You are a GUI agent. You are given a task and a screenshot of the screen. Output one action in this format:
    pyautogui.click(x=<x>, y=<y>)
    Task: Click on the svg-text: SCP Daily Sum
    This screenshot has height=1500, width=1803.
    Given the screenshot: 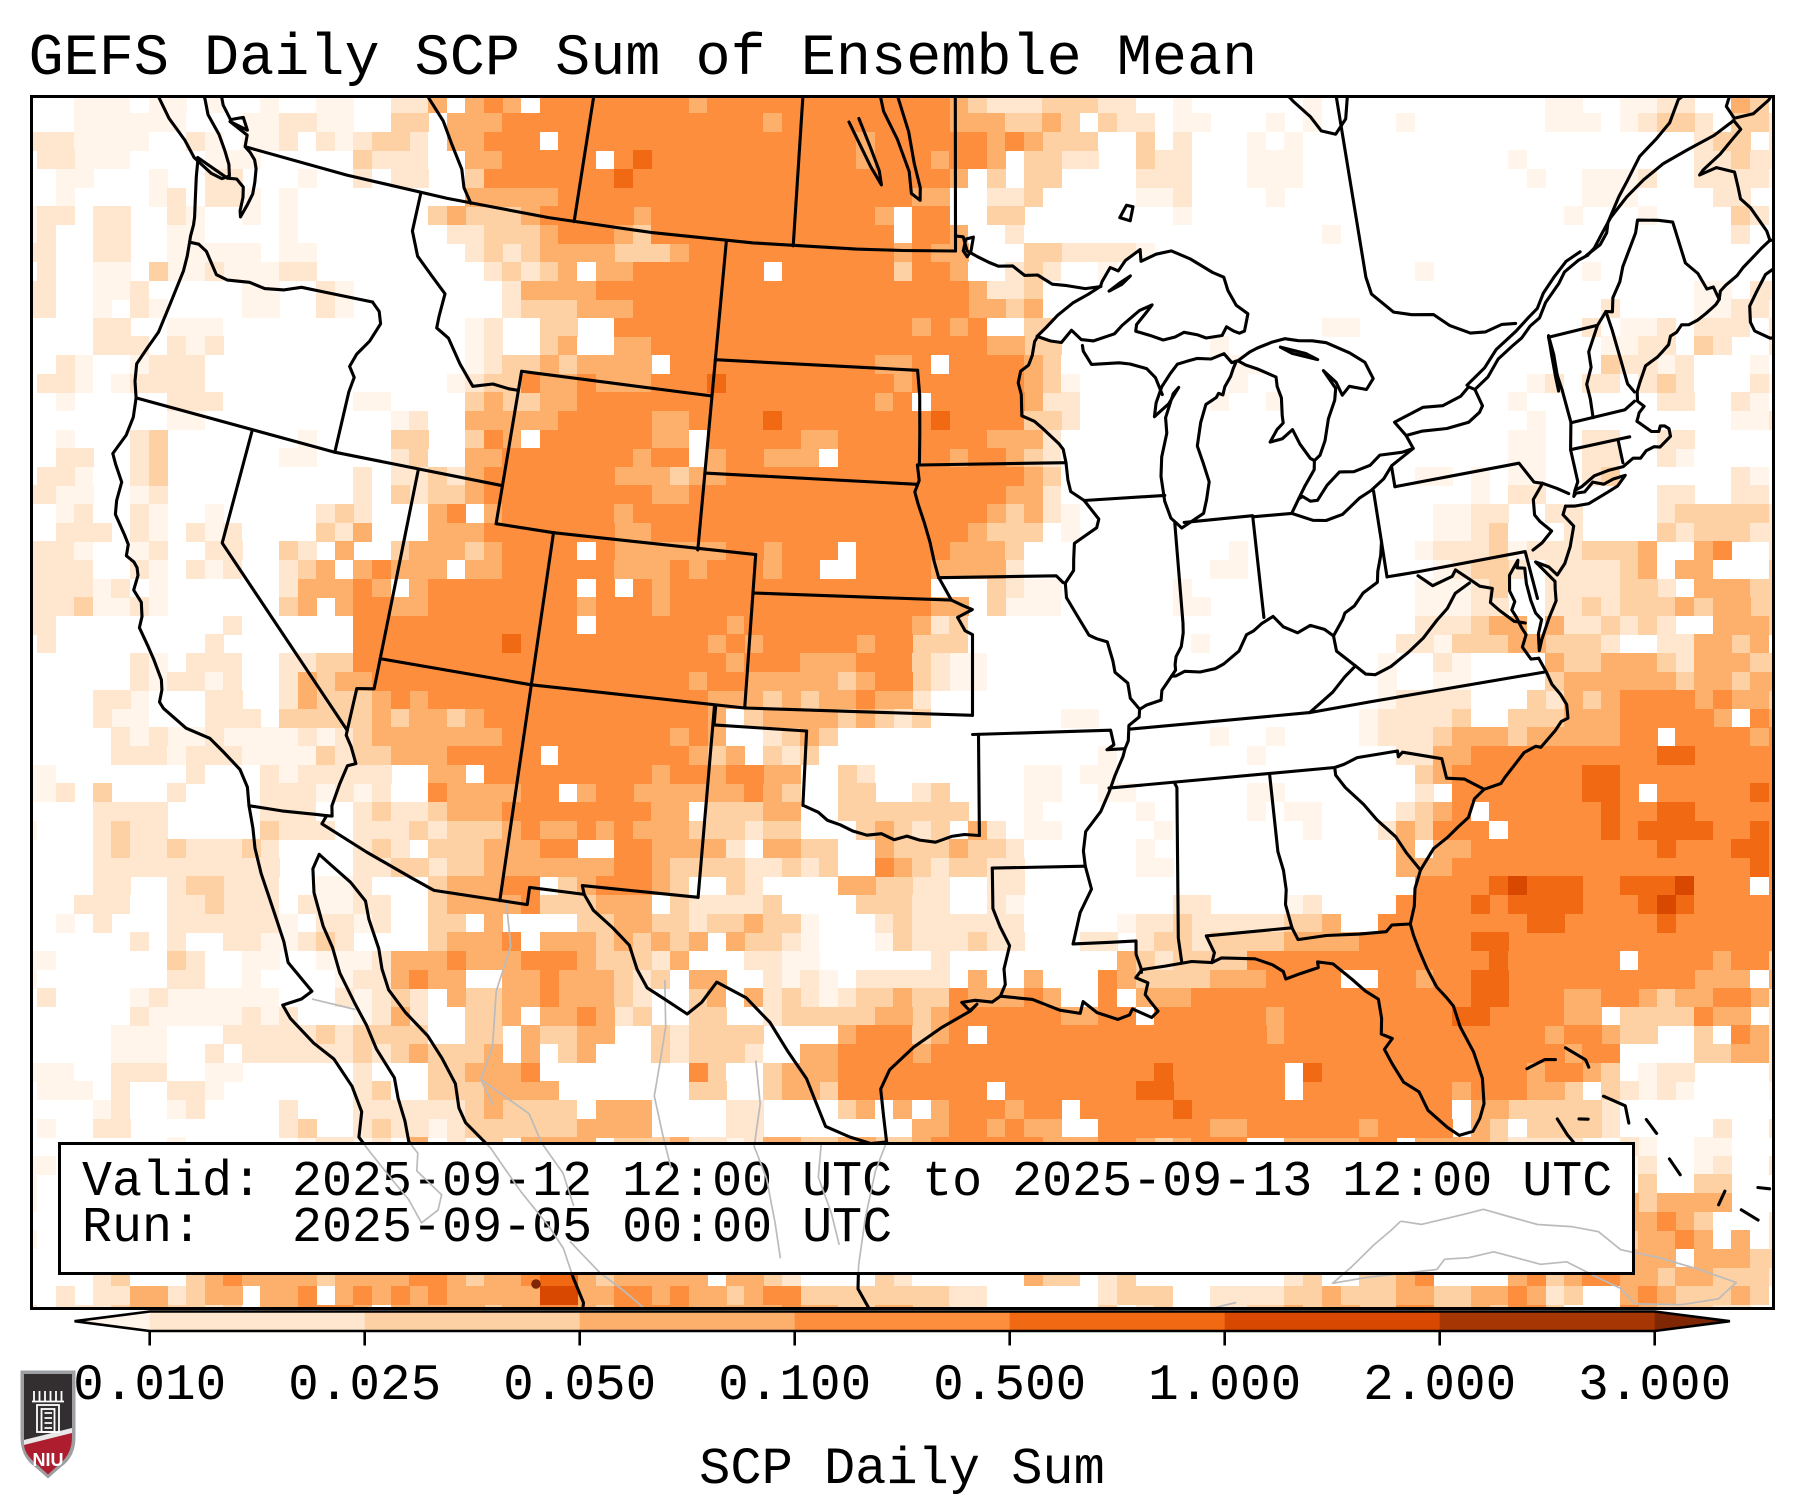 What is the action you would take?
    pyautogui.click(x=902, y=1469)
    